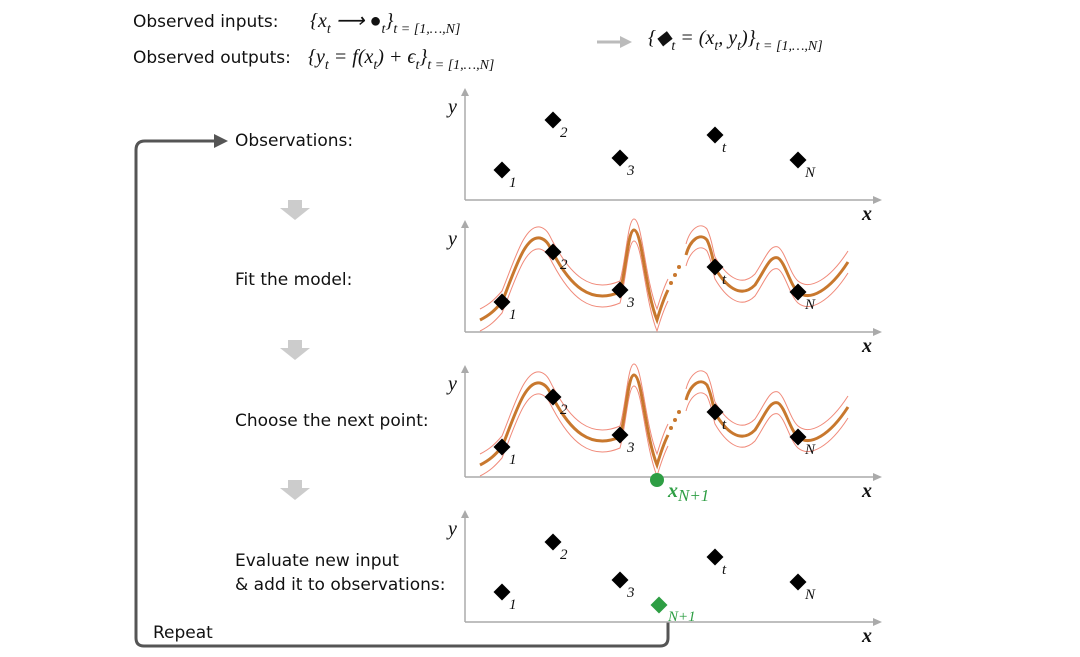 Image resolution: width=1080 pixels, height=657 pixels. What do you see at coordinates (294, 141) in the screenshot?
I see `step-label: Observations:` at bounding box center [294, 141].